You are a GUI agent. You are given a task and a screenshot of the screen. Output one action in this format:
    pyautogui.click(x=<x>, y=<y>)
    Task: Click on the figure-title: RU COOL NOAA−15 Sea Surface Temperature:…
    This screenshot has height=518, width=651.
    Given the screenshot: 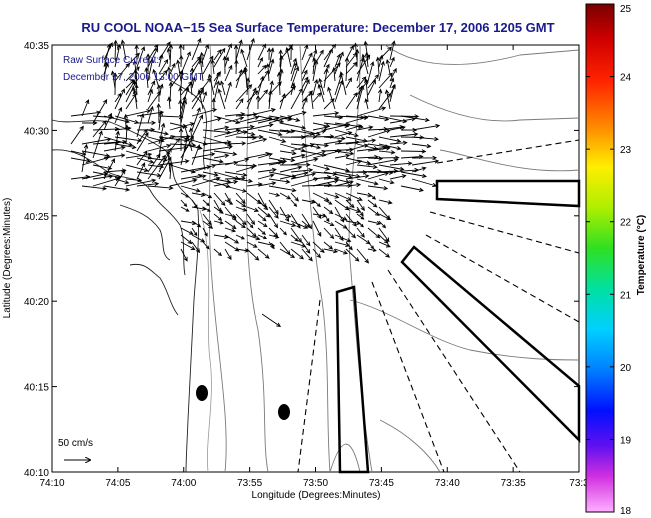 What is the action you would take?
    pyautogui.click(x=317, y=27)
    